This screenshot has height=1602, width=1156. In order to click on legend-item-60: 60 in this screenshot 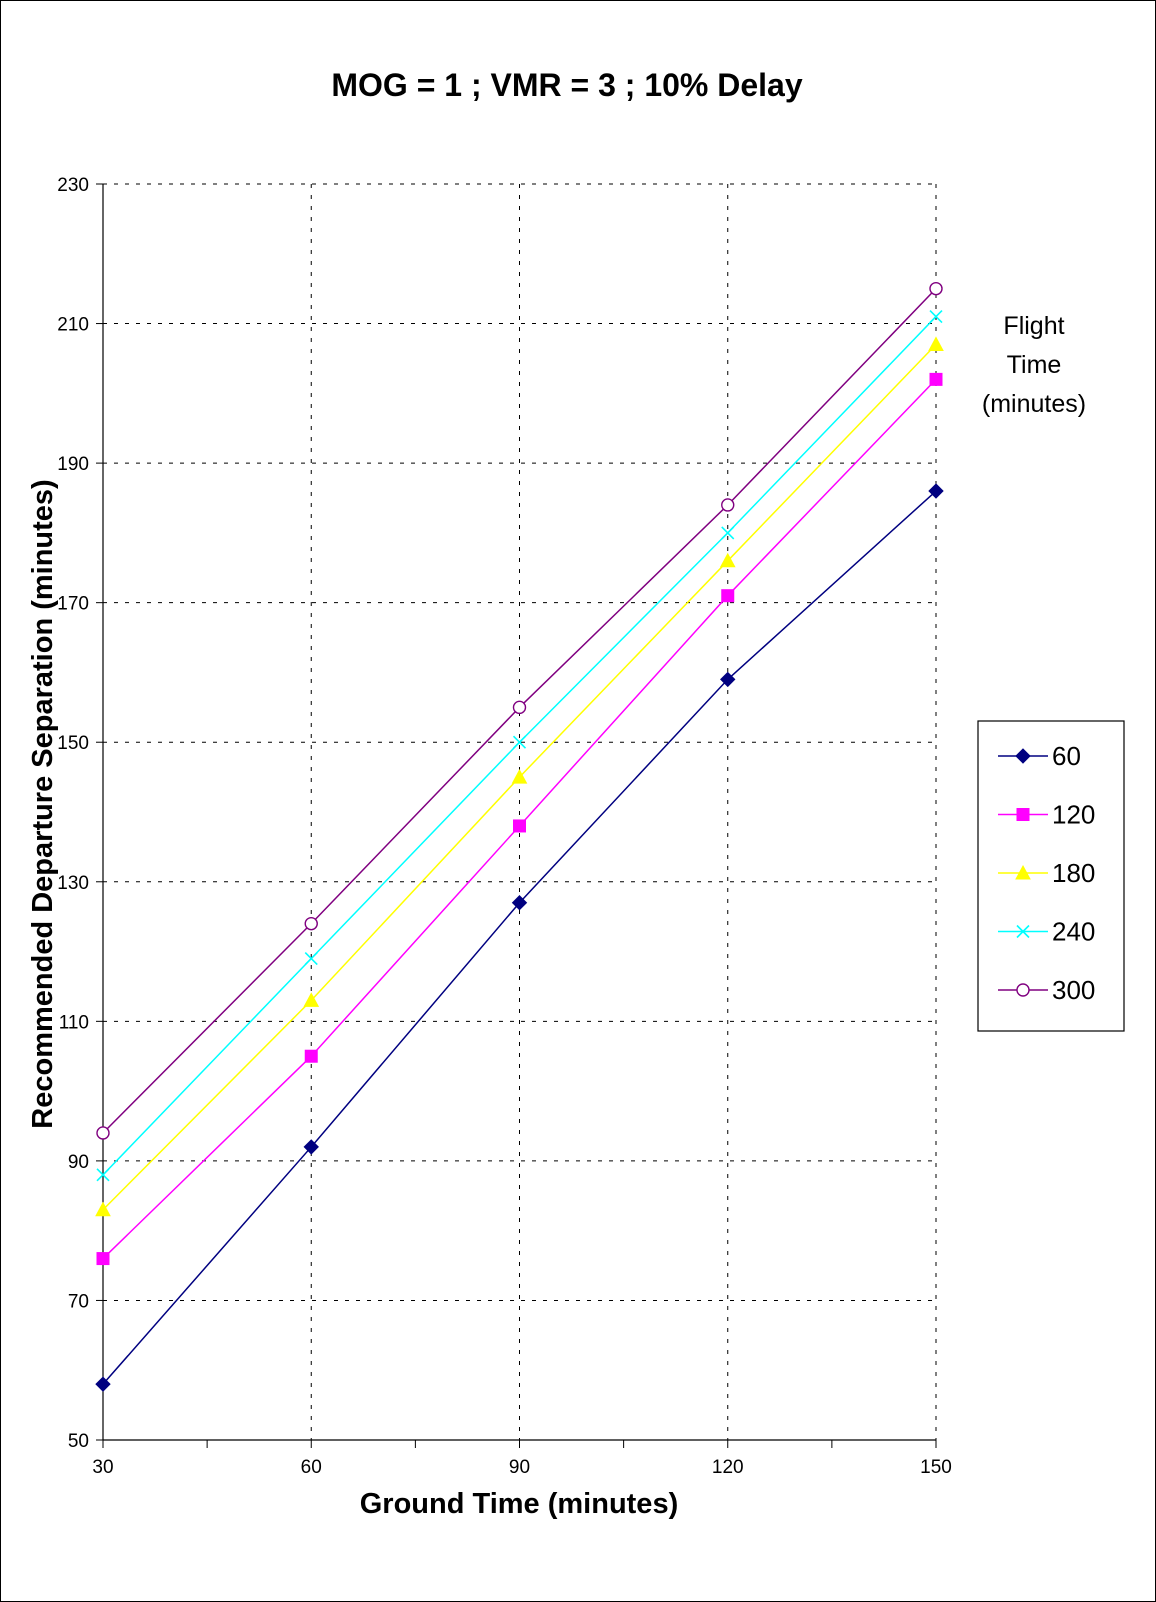, I will do `click(1039, 756)`.